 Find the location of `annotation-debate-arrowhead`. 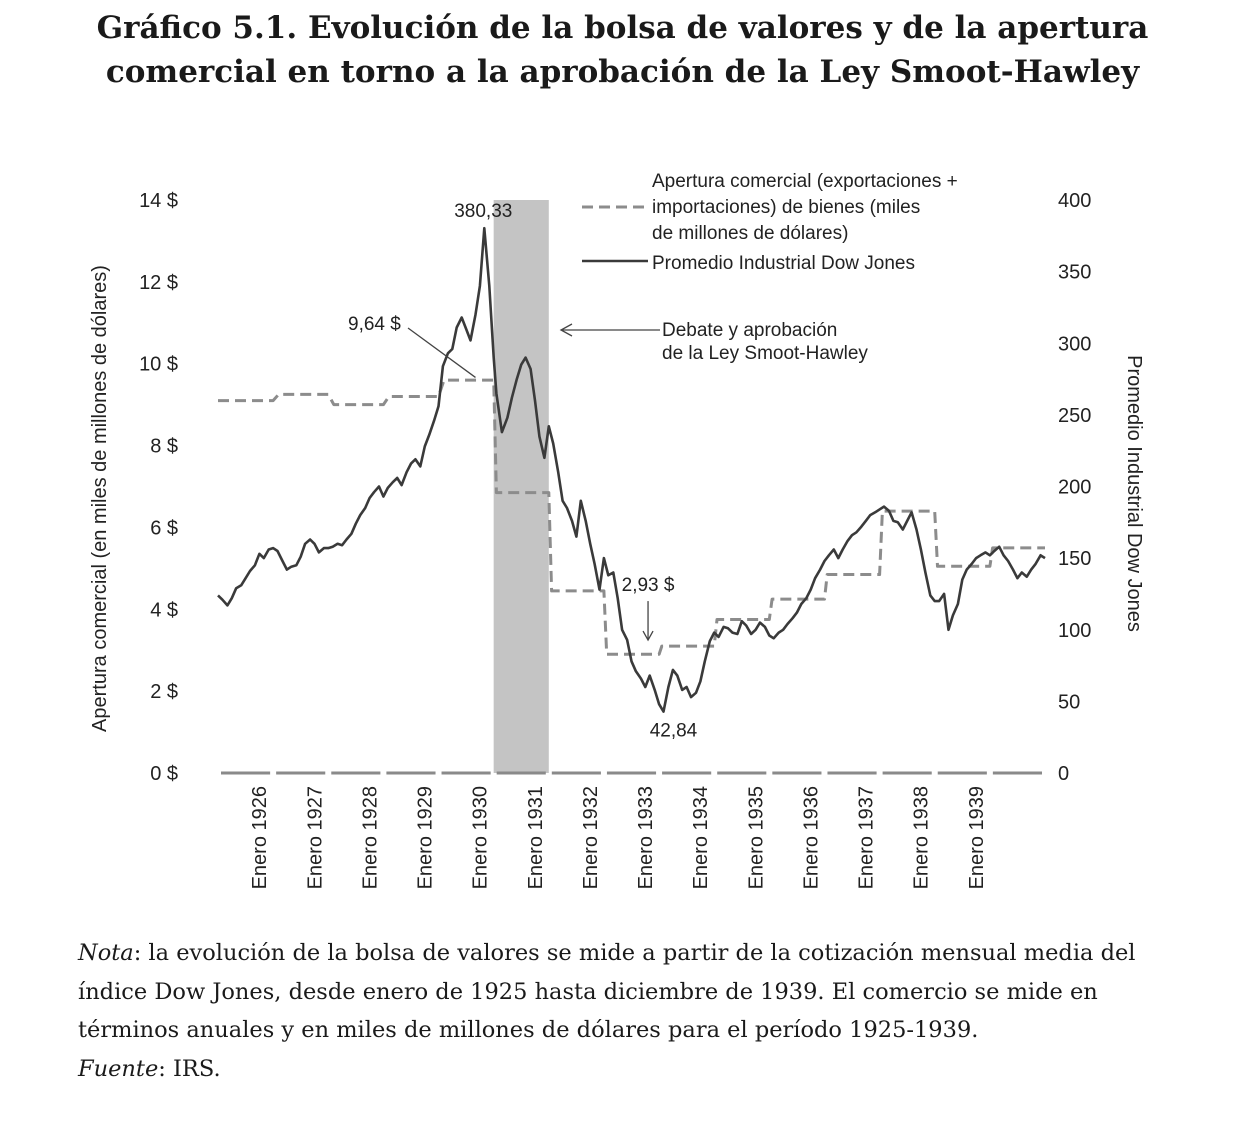

annotation-debate-arrowhead is located at coordinates (566, 330).